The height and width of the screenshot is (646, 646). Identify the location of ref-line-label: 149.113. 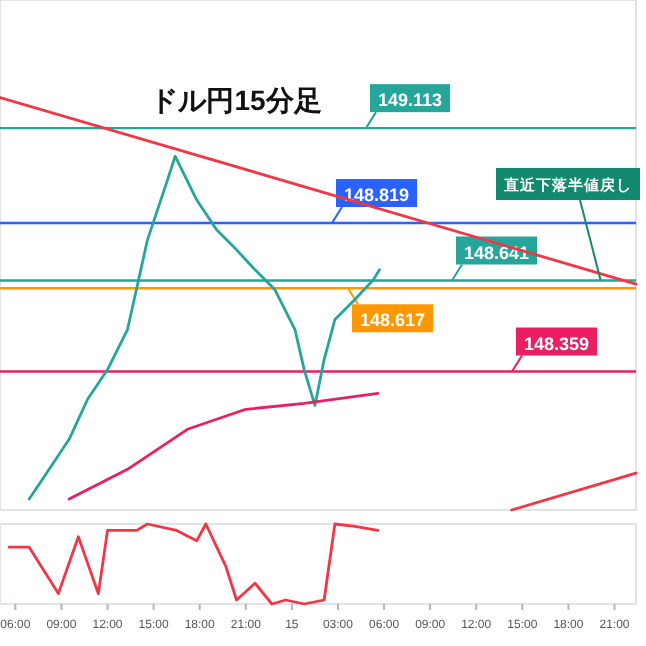
(410, 100).